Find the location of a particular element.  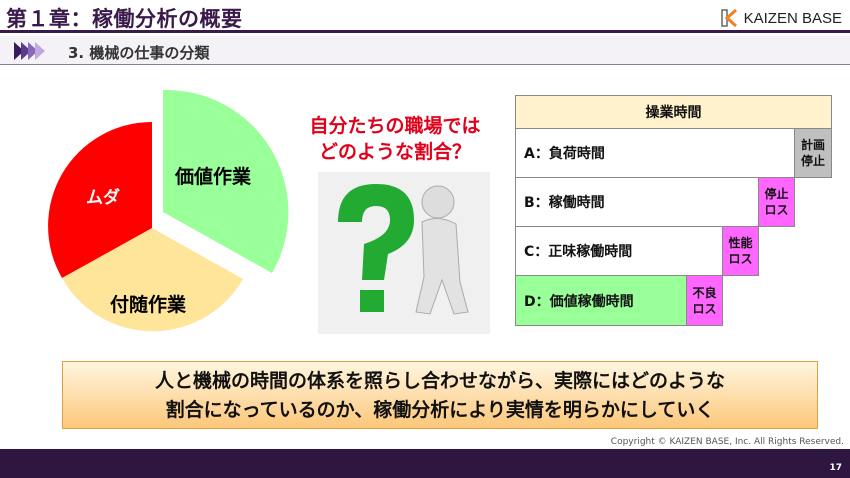

pie-label-incidental: 付随作業 is located at coordinates (148, 305).